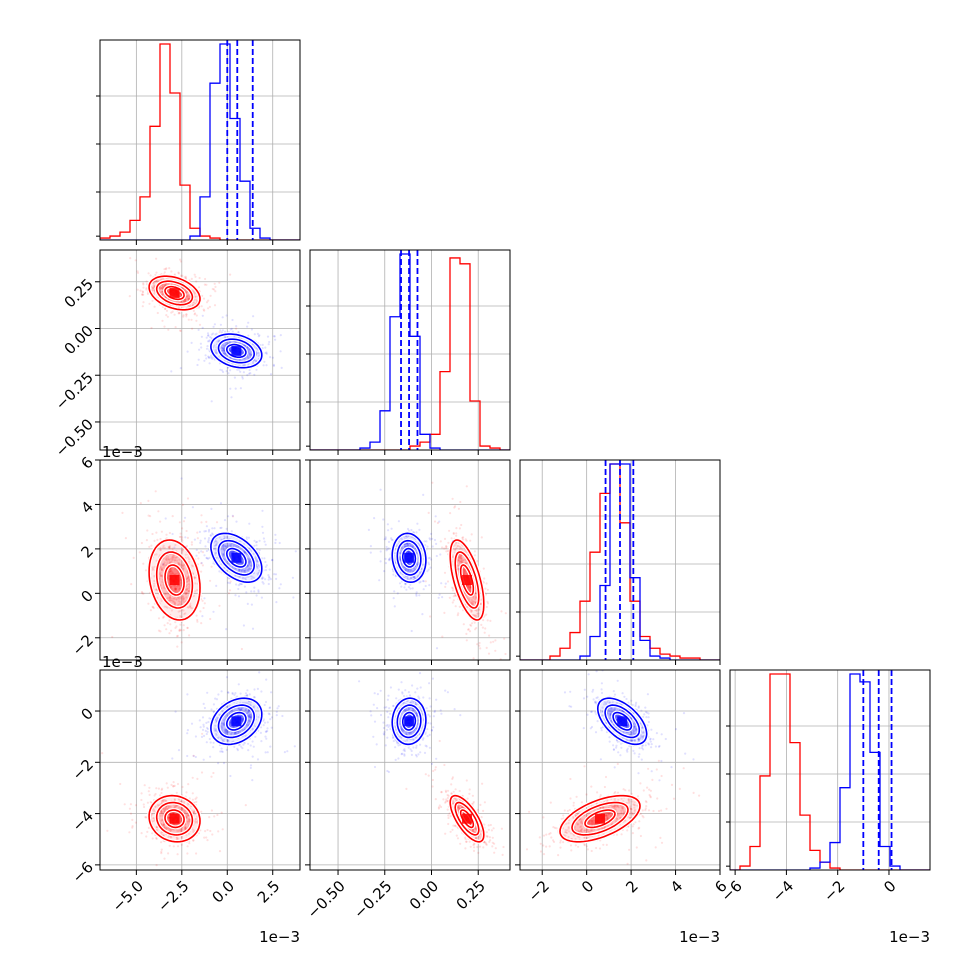 The width and height of the screenshot is (970, 970). Describe the element at coordinates (326, 899) in the screenshot. I see `x-tick-label: −0.50` at that location.